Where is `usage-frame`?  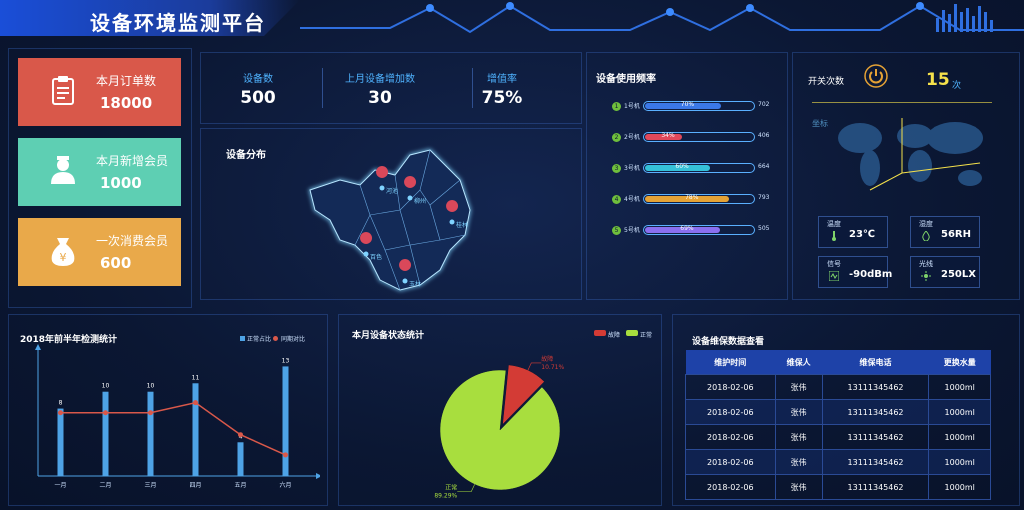
usage-frame is located at coordinates (687, 176).